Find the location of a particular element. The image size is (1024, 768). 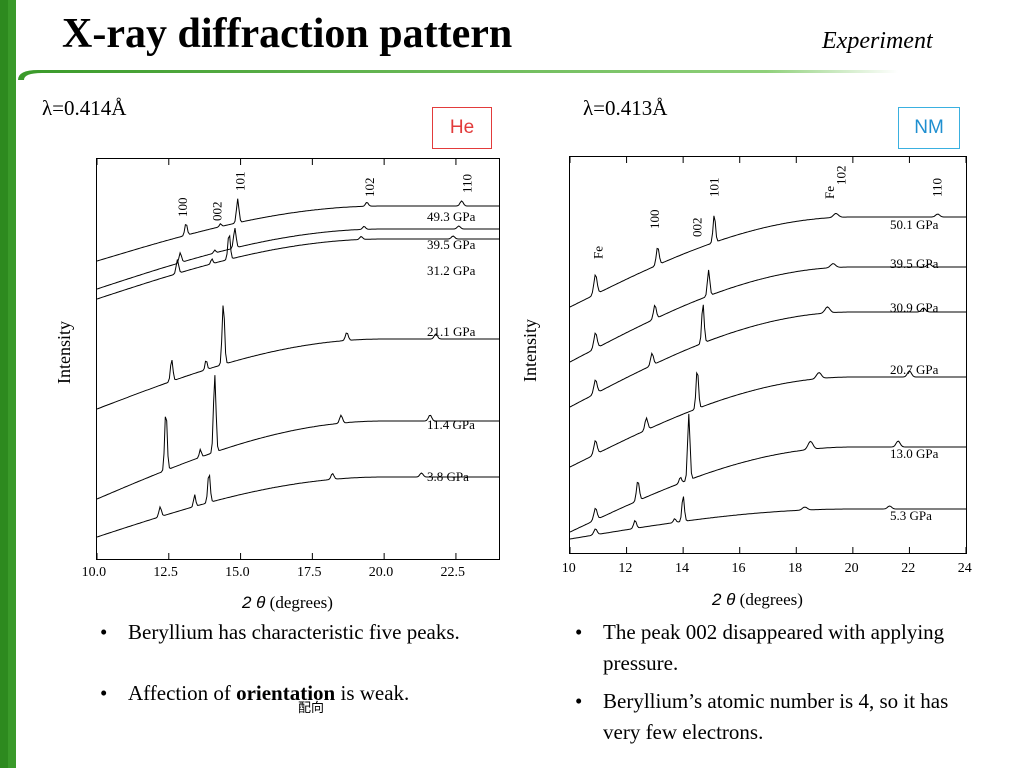

left-x-axis-unit: (degrees) is located at coordinates (301, 602).